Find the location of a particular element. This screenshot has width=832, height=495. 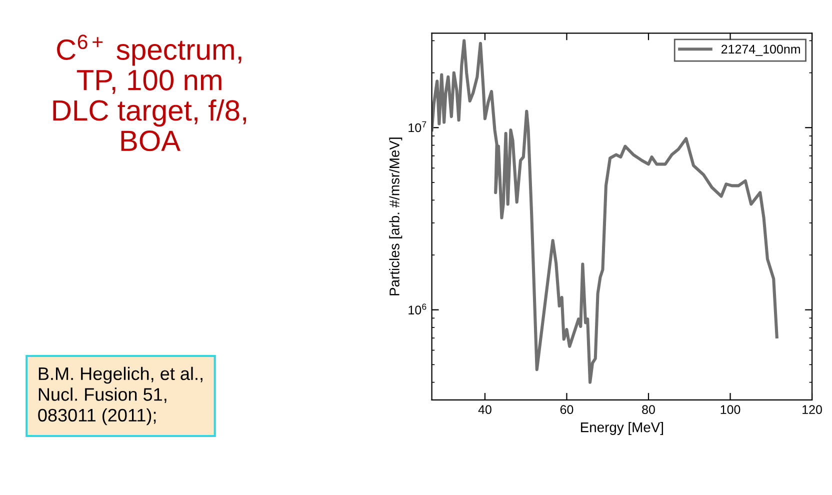

x-axis-title: Energy [MeV] is located at coordinates (621, 428).